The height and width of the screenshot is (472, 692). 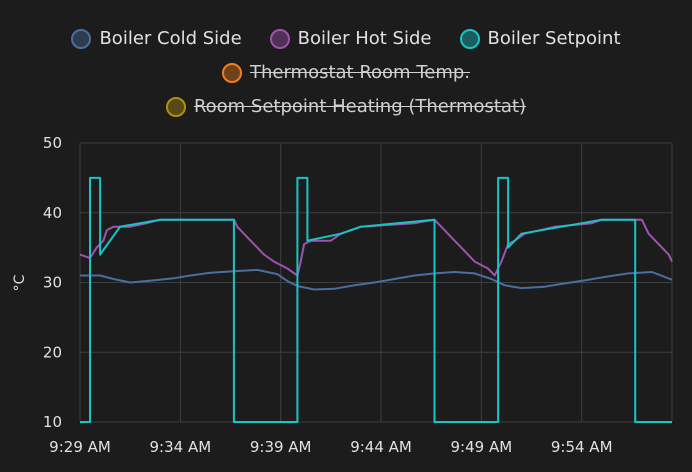 I want to click on legend-row-2: Thermostat Room Temp., so click(x=346, y=72).